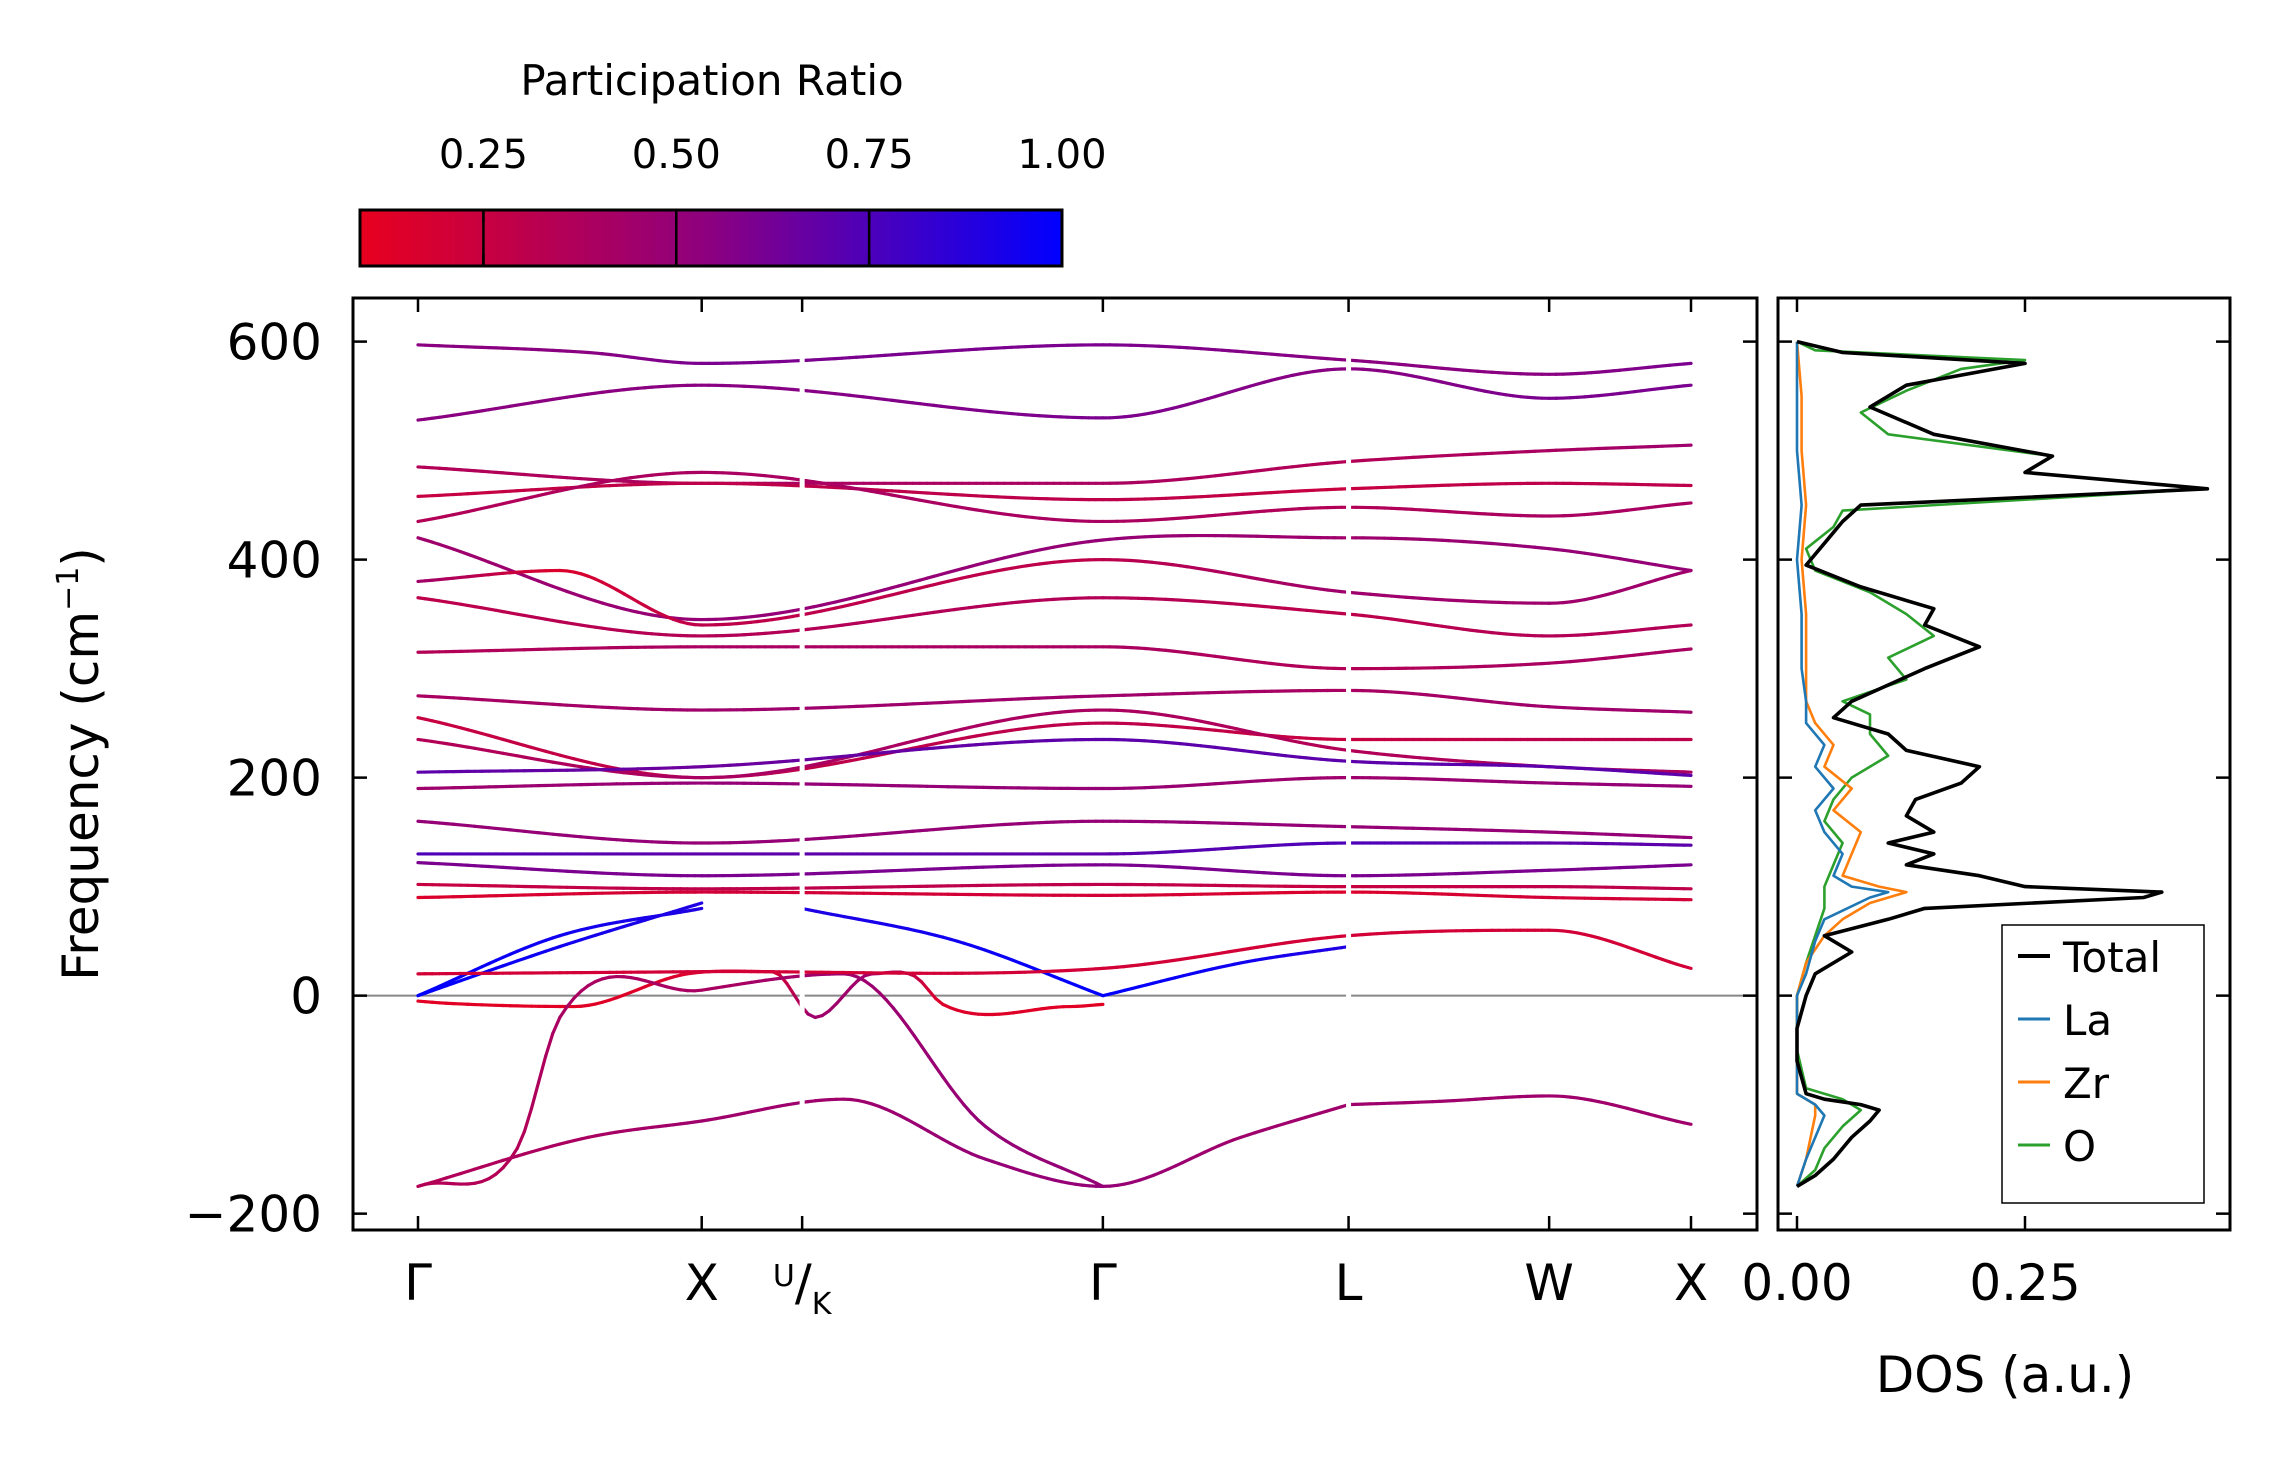 This screenshot has height=1459, width=2271. What do you see at coordinates (274, 343) in the screenshot?
I see `y-tick-label: 600` at bounding box center [274, 343].